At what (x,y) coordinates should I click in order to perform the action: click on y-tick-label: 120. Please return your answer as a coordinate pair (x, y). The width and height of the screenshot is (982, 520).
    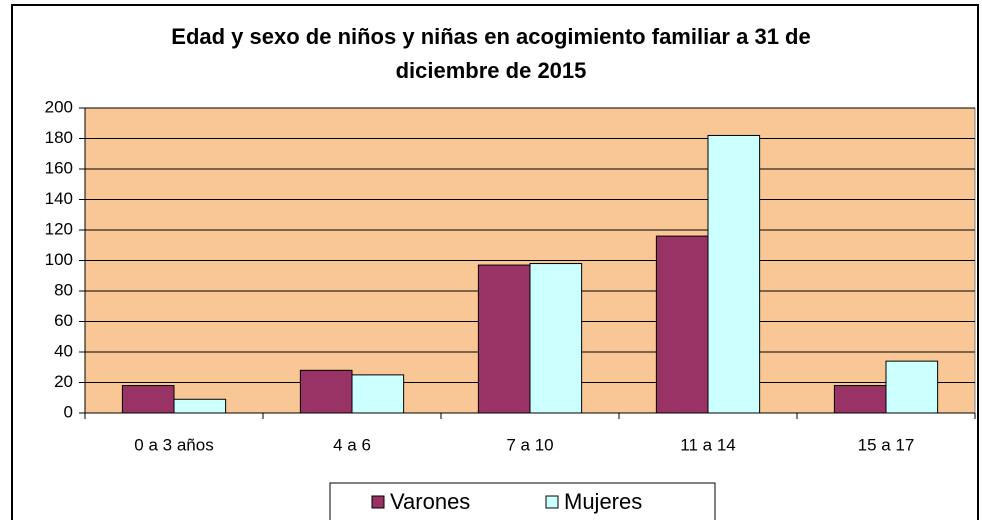
    Looking at the image, I should click on (59, 228).